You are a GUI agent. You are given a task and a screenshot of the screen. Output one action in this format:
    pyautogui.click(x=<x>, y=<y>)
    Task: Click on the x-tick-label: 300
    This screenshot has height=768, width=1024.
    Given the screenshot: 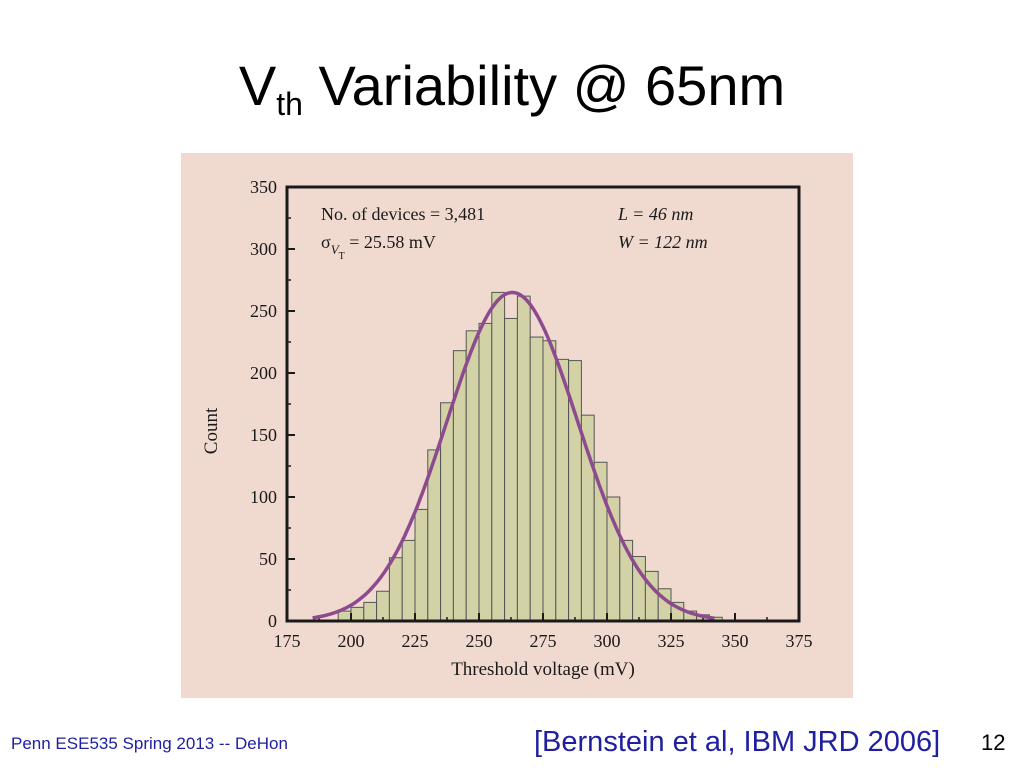 What is the action you would take?
    pyautogui.click(x=607, y=641)
    